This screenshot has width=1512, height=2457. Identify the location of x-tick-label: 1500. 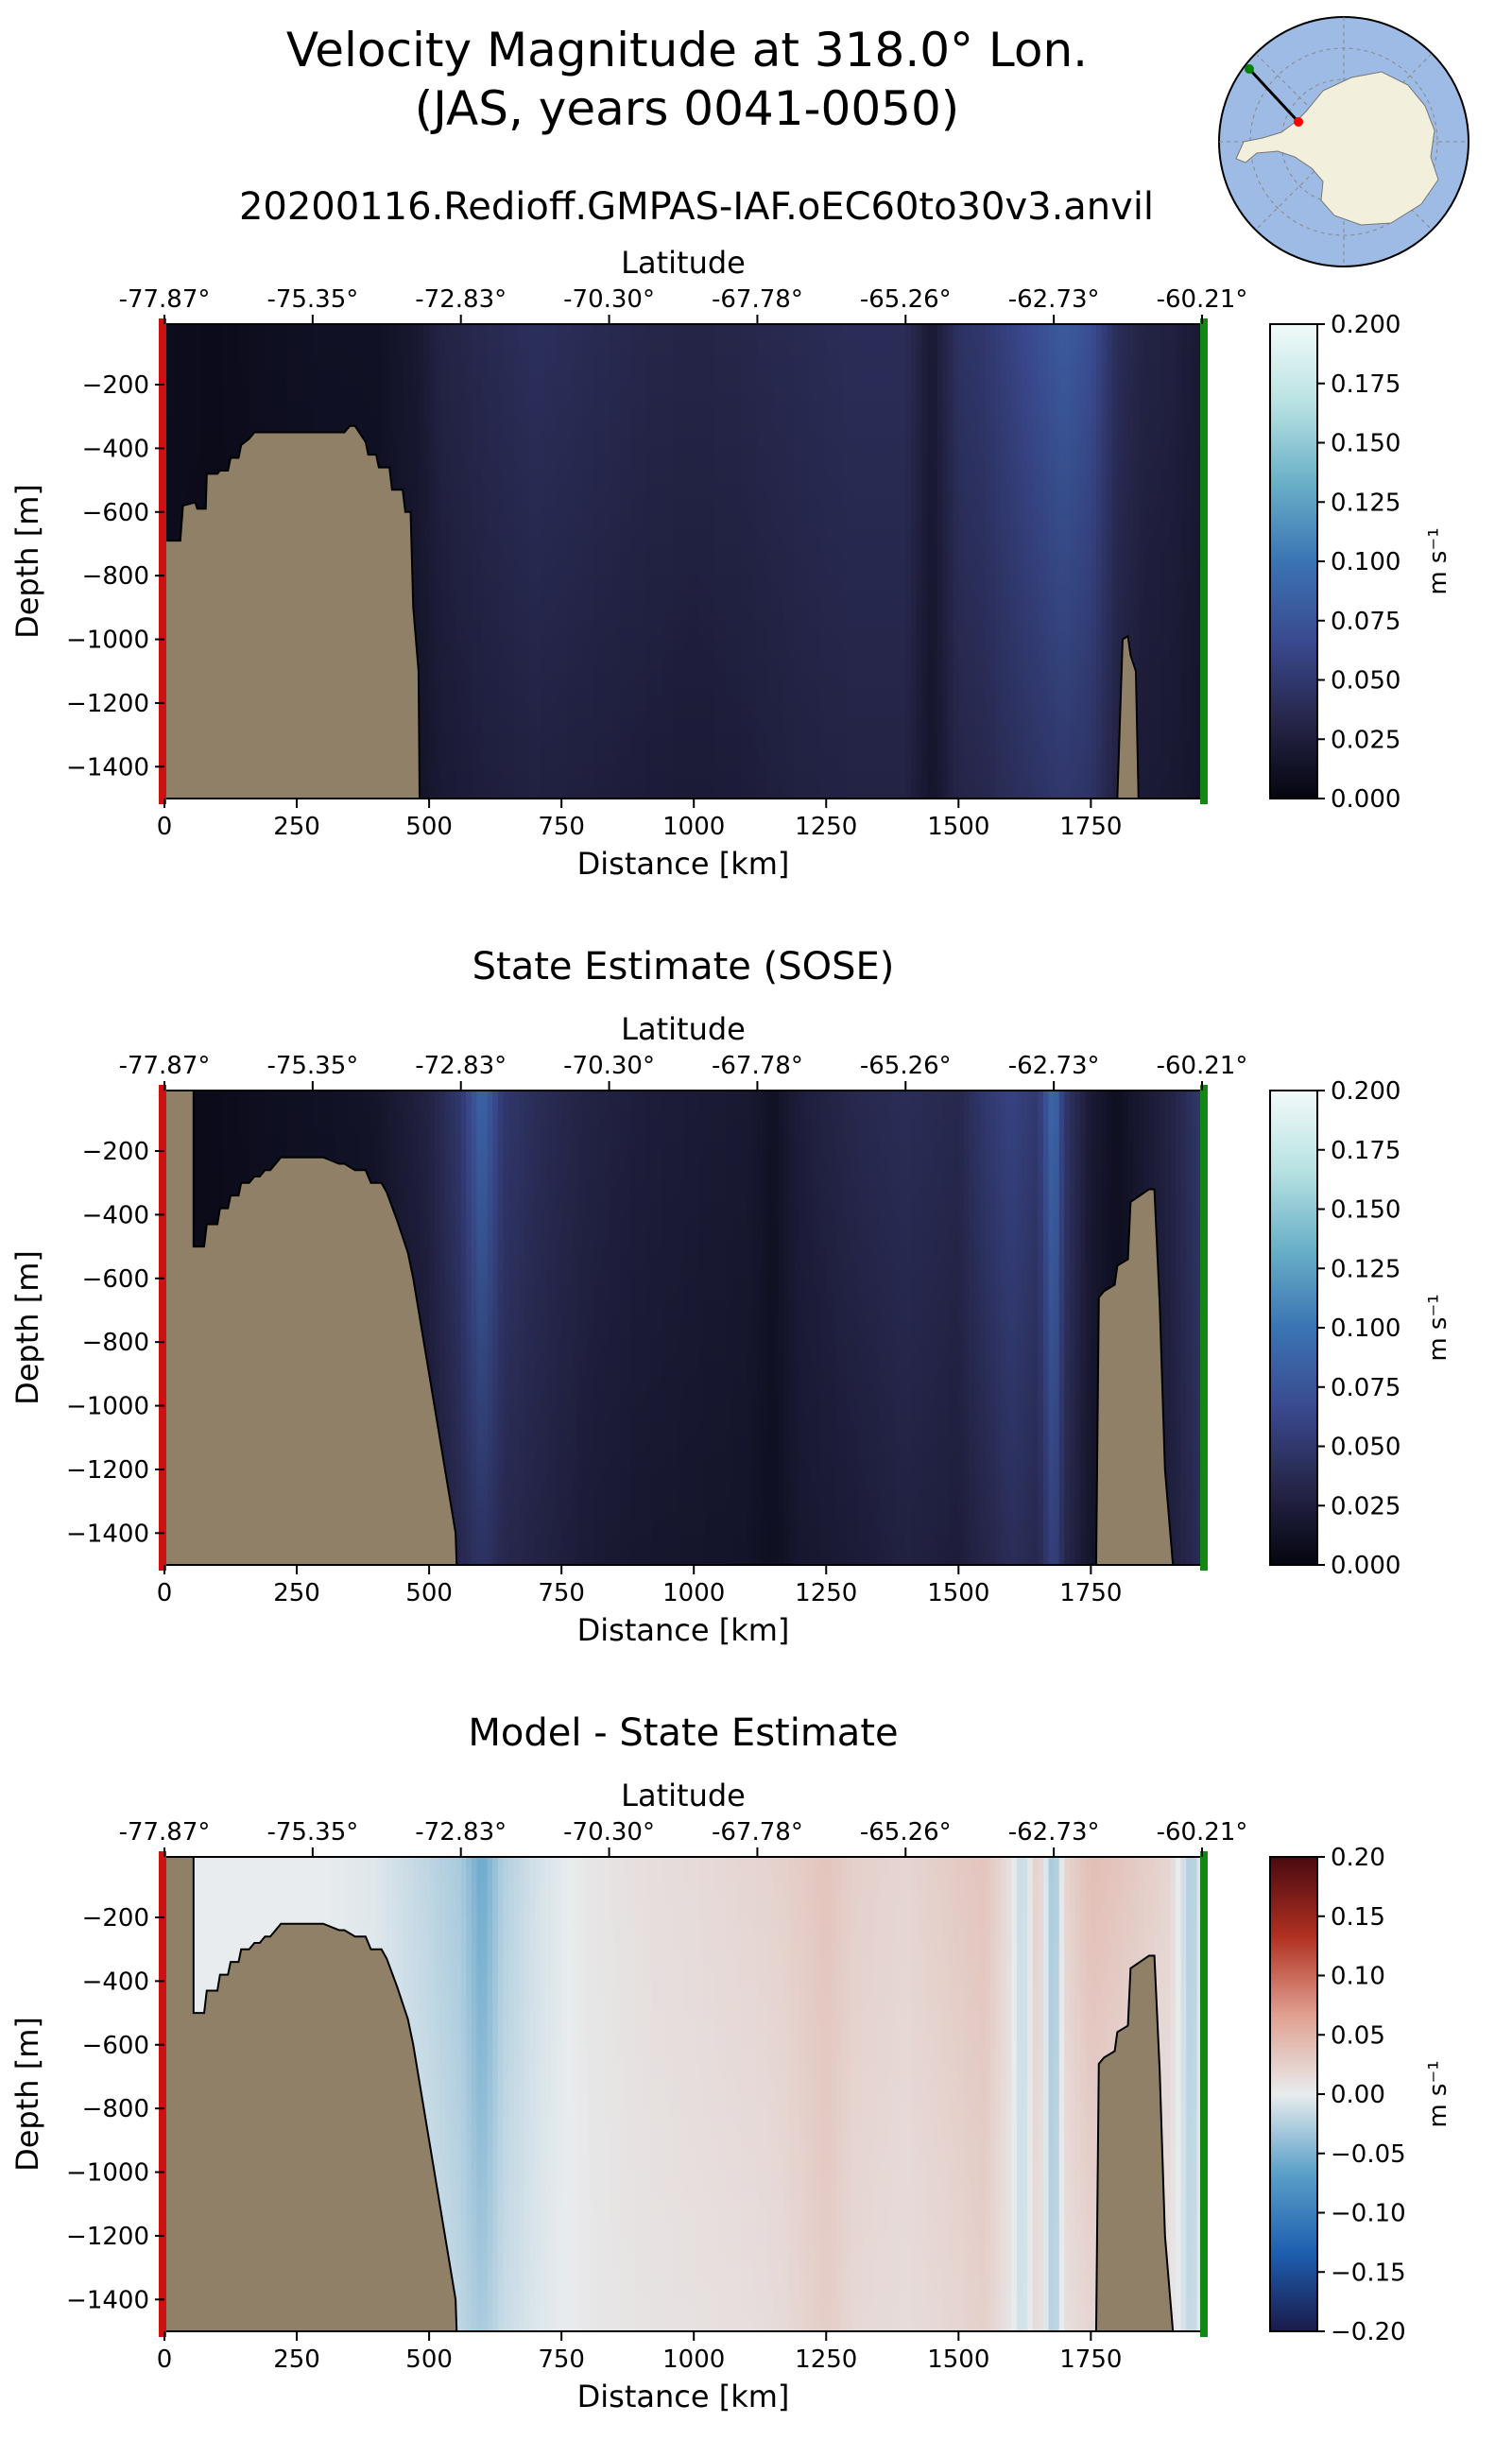
(958, 1593).